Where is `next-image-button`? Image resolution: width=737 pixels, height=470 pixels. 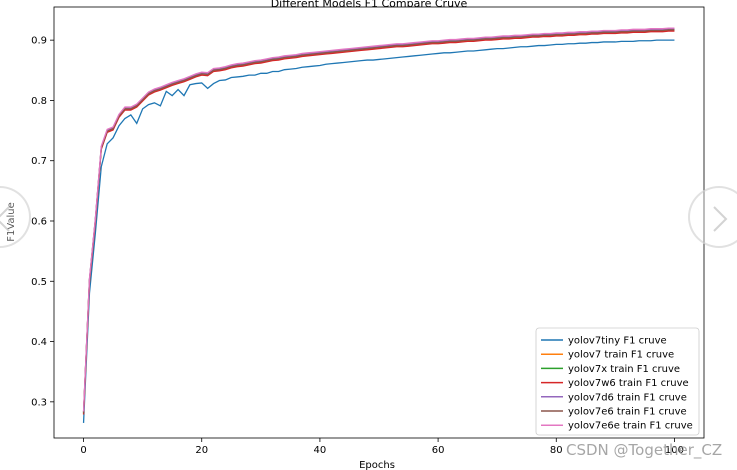
next-image-button is located at coordinates (712, 217).